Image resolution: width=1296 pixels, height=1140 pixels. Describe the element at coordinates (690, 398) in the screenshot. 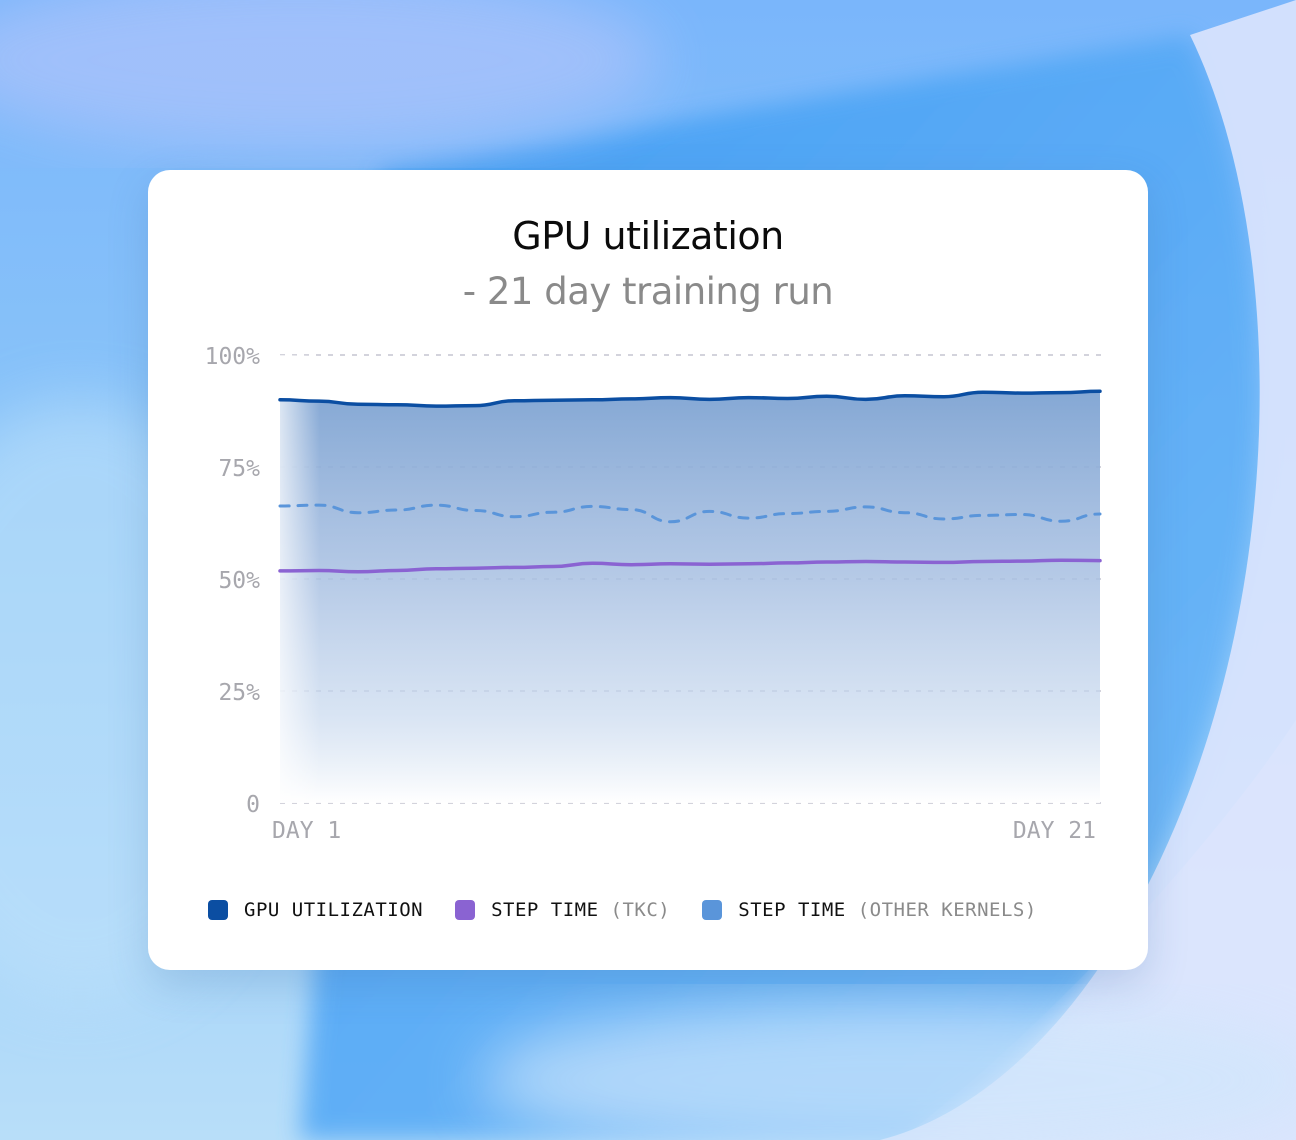

I see `series-line-gpu-utilization` at that location.